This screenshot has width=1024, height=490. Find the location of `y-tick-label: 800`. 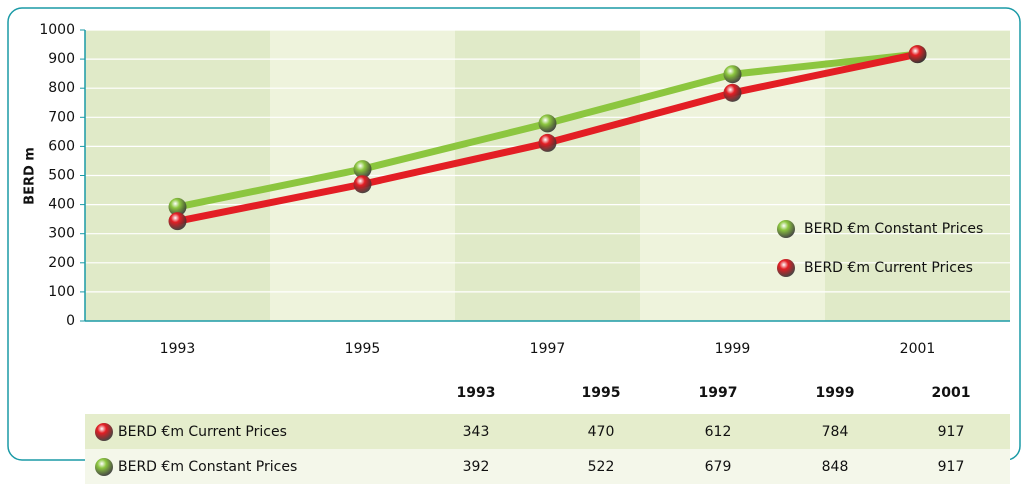

y-tick-label: 800 is located at coordinates (61, 88).